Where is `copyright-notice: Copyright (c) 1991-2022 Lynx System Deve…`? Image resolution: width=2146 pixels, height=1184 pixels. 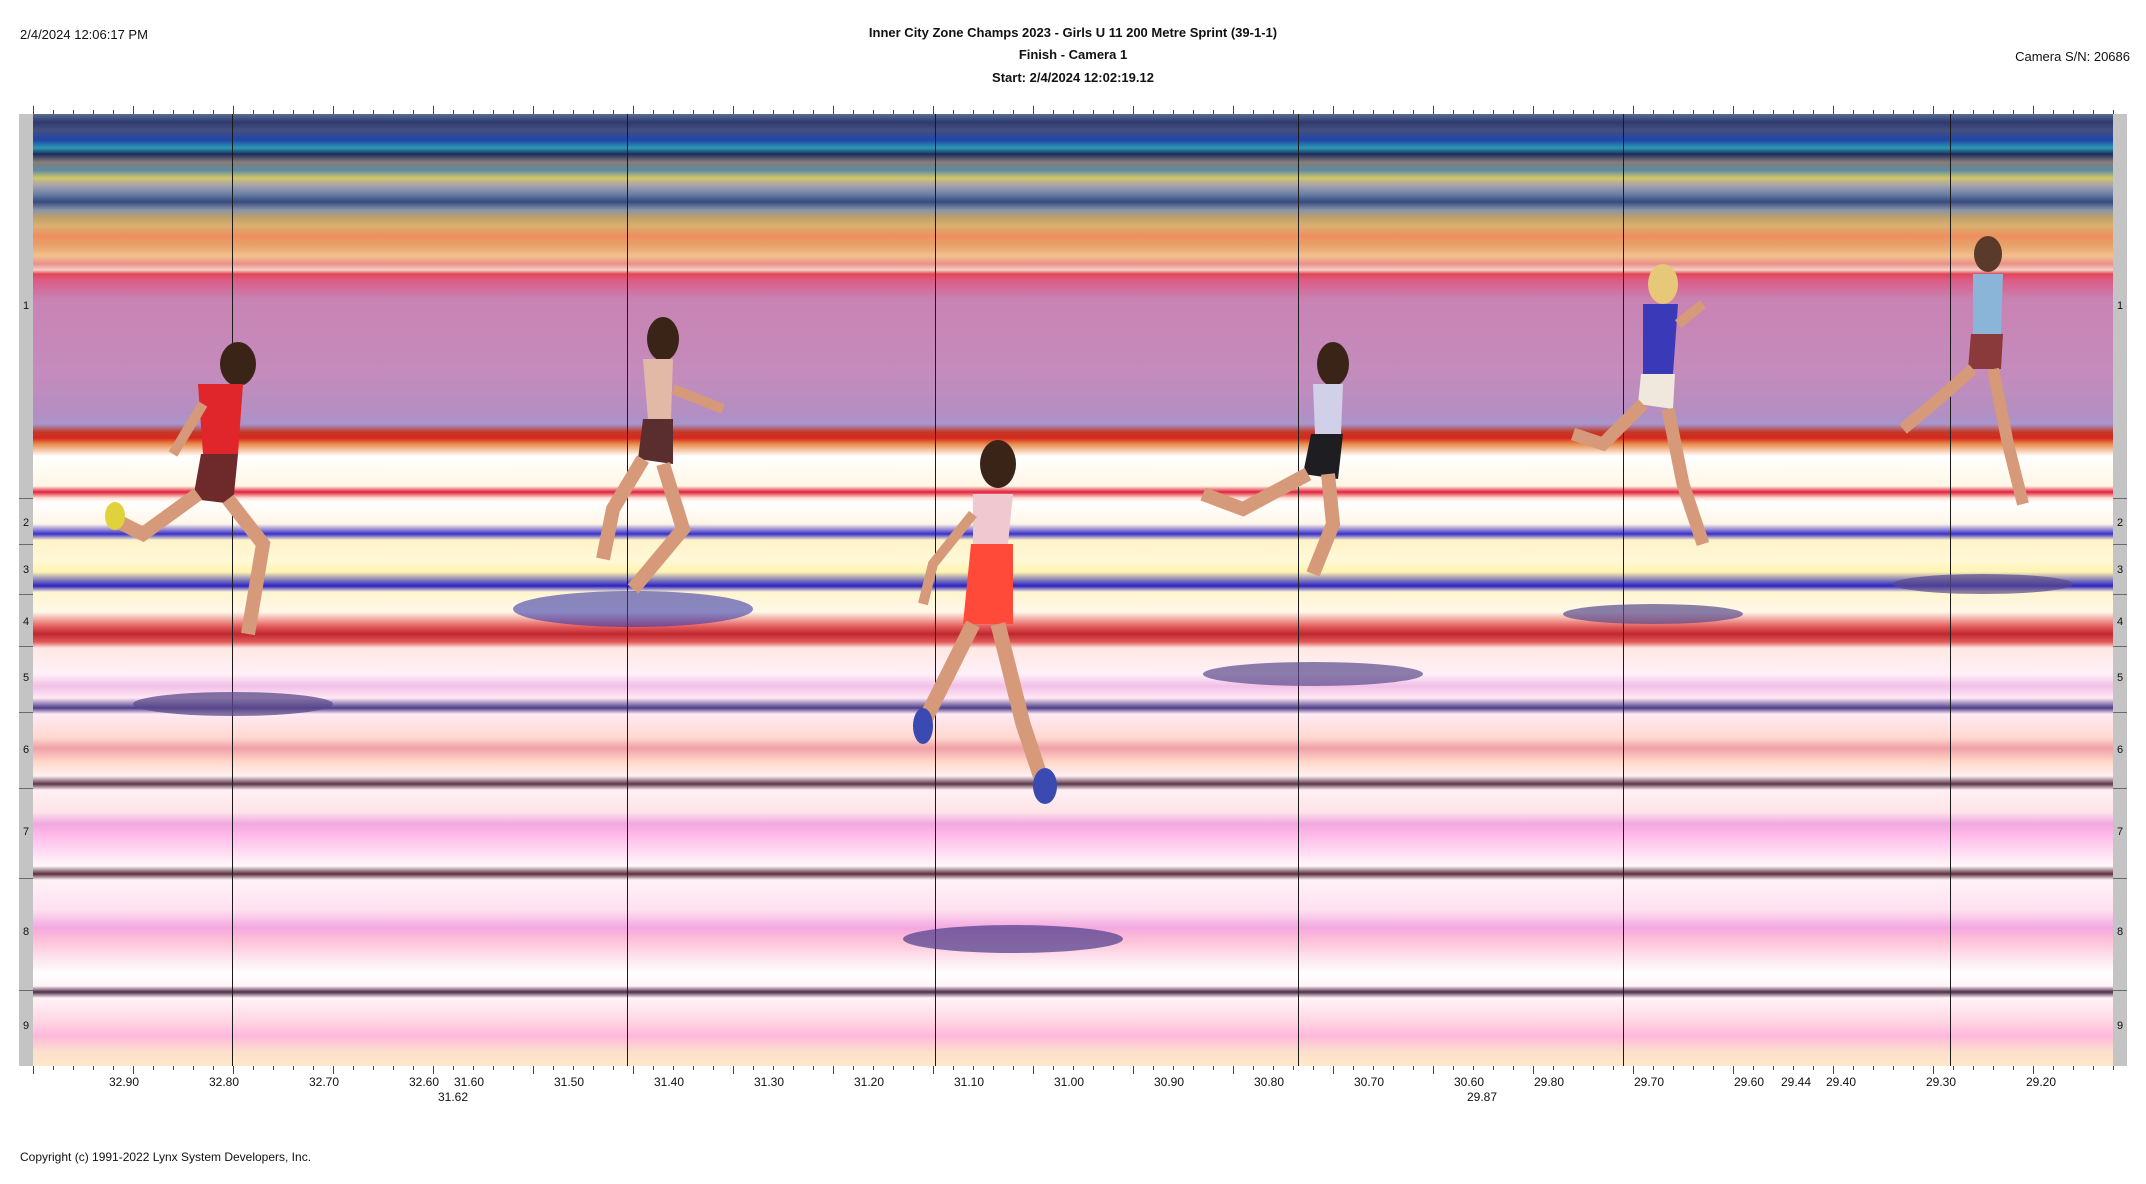 copyright-notice: Copyright (c) 1991-2022 Lynx System Deve… is located at coordinates (166, 1157).